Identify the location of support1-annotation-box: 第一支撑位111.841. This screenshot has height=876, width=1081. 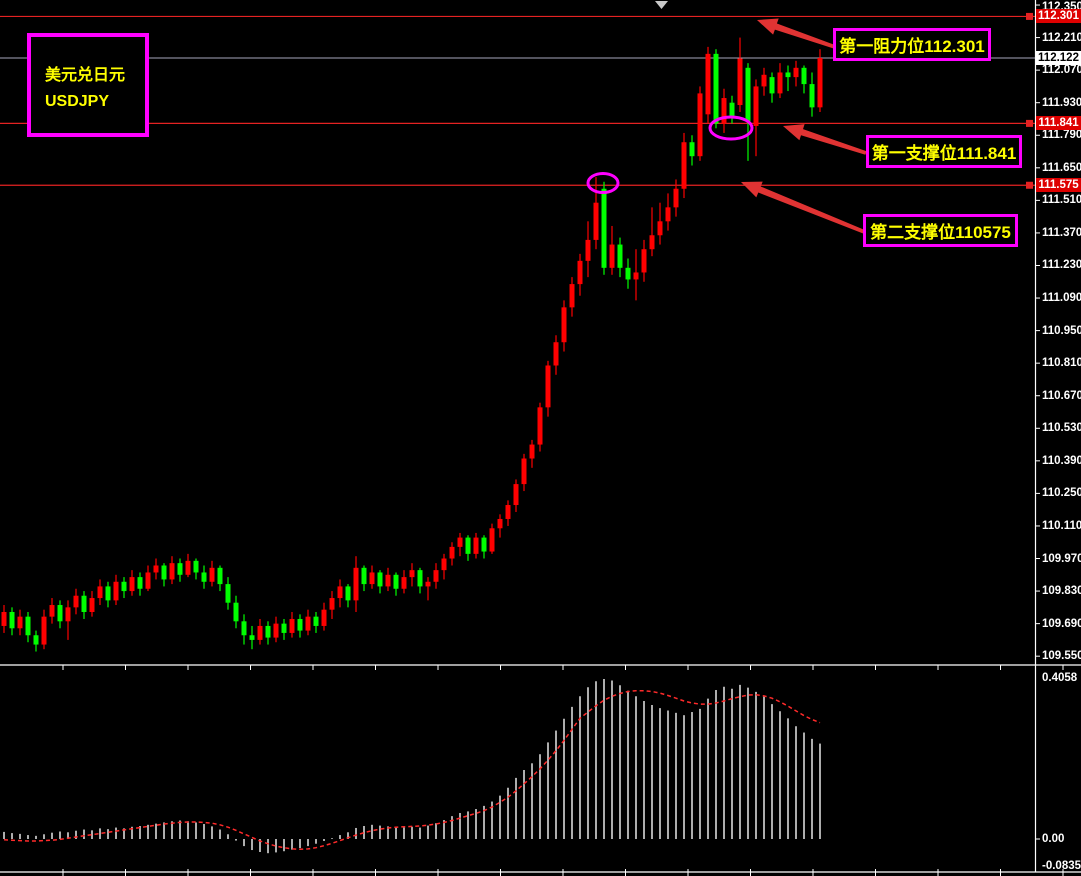
(944, 151).